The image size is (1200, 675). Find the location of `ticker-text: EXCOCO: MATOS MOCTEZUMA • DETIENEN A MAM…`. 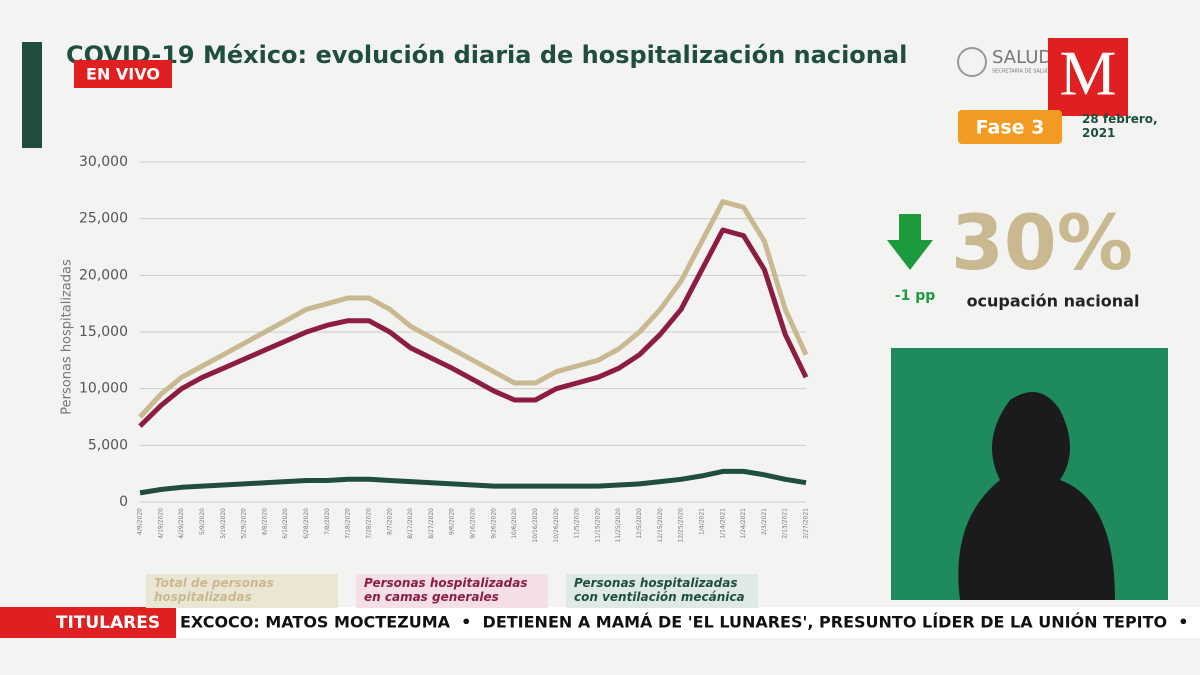

ticker-text: EXCOCO: MATOS MOCTEZUMA • DETIENEN A MAM… is located at coordinates (690, 622).